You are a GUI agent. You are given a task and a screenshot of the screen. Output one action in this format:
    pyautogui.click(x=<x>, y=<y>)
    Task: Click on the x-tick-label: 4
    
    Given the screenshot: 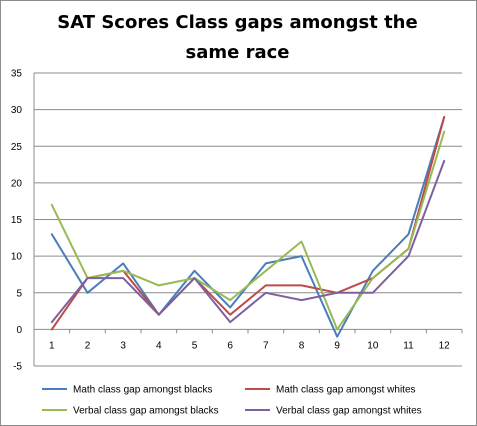 What is the action you would take?
    pyautogui.click(x=159, y=345)
    